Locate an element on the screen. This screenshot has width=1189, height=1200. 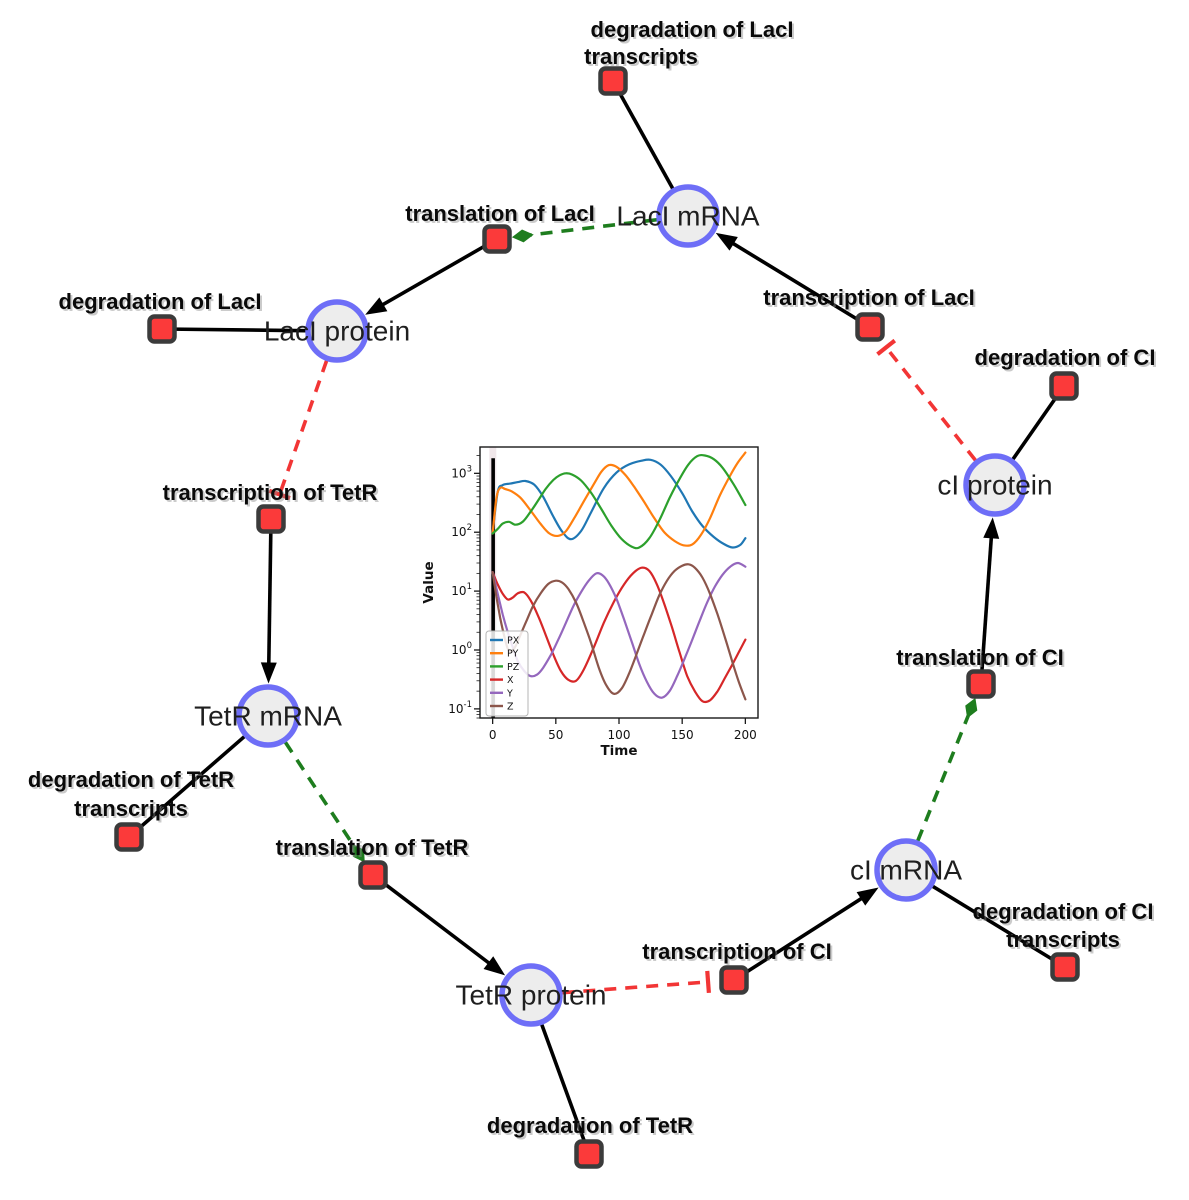
edge-ci-mrna-deg-ci-tx is located at coordinates (998, 926).